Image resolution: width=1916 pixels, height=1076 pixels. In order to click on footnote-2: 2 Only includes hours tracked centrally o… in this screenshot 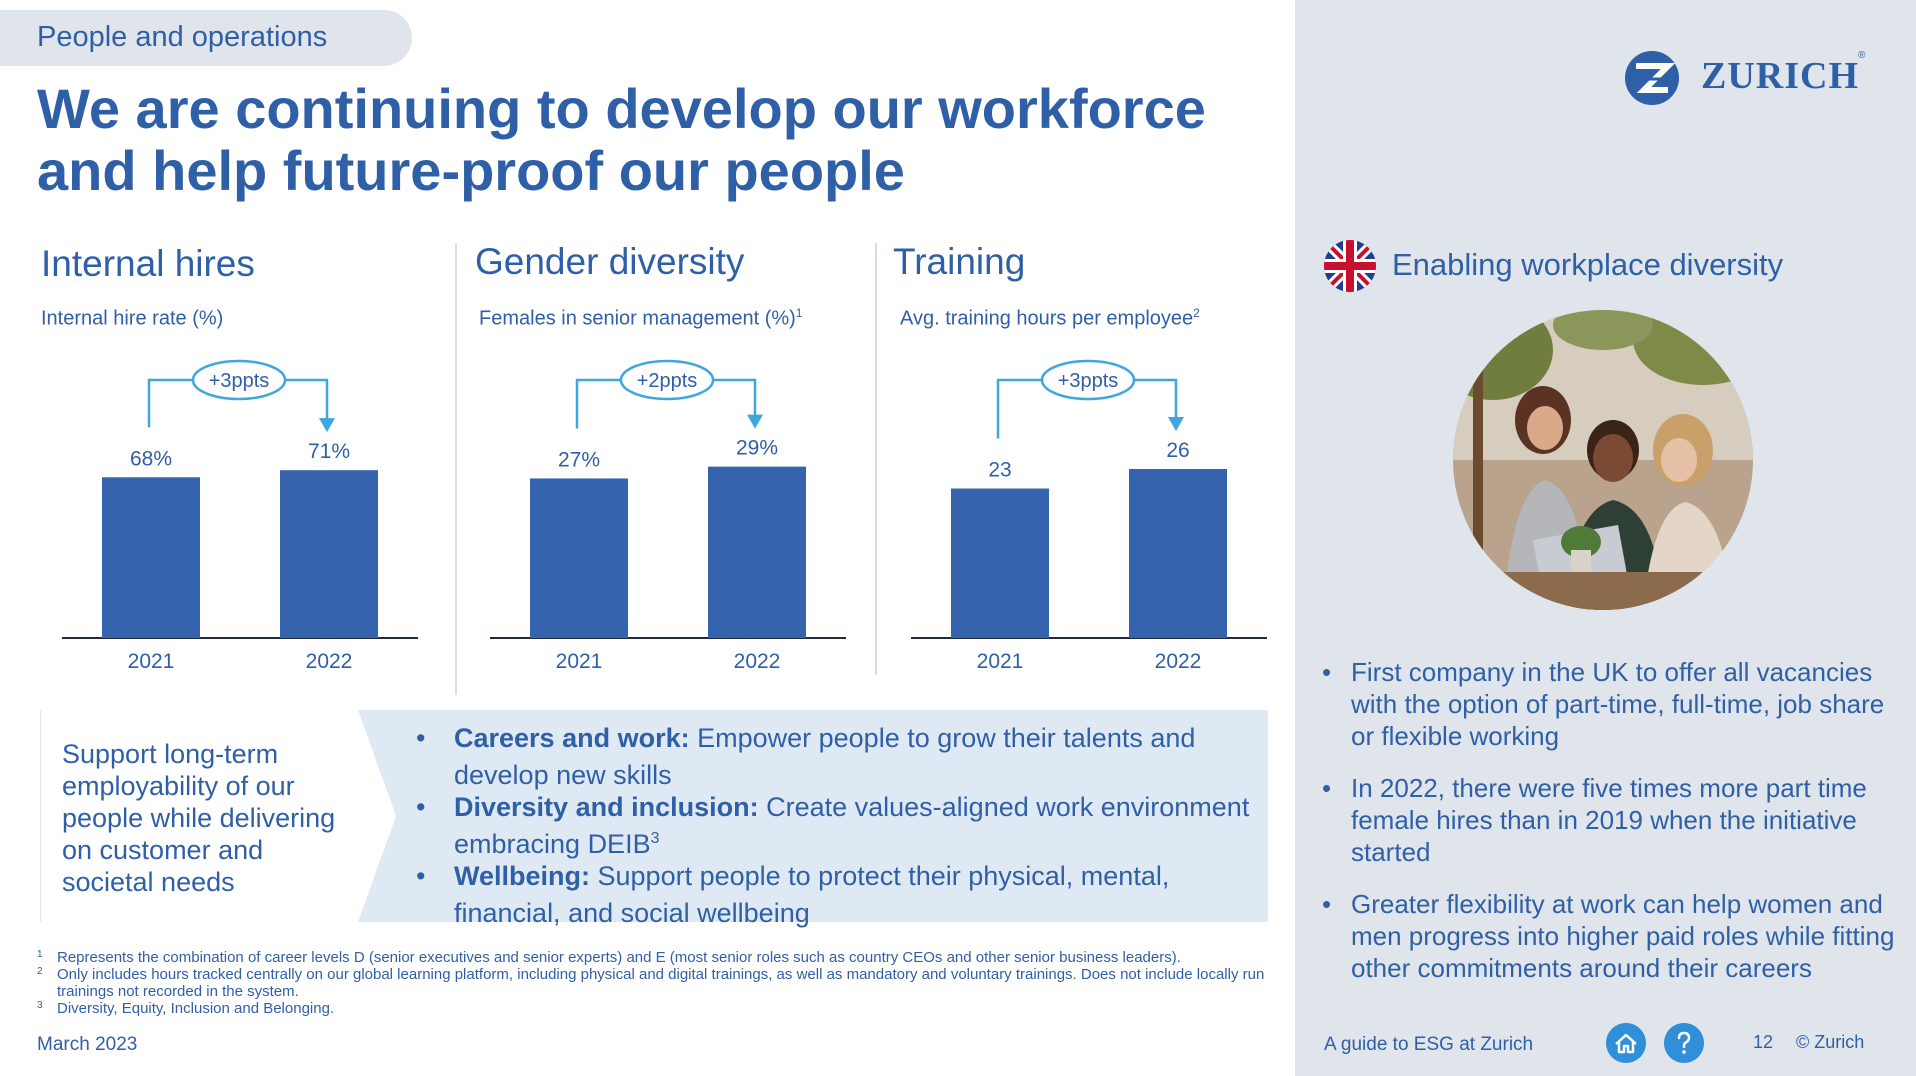, I will do `click(657, 983)`.